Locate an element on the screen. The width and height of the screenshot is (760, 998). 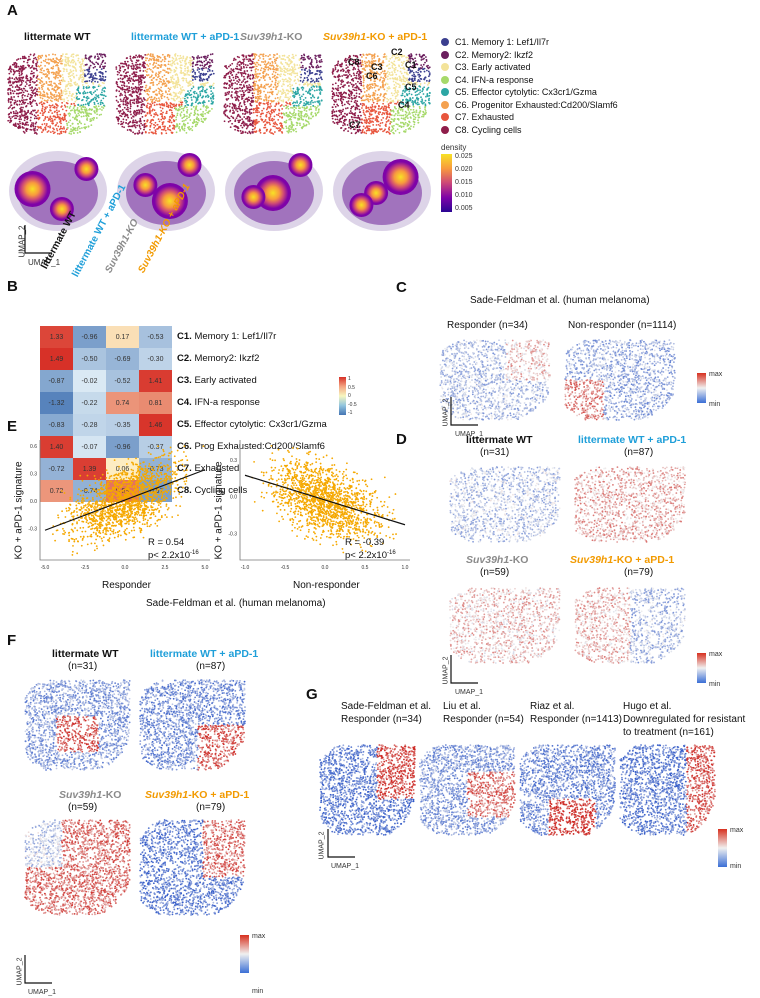
heatmap-cell: -0.52 is located at coordinates (122, 381).